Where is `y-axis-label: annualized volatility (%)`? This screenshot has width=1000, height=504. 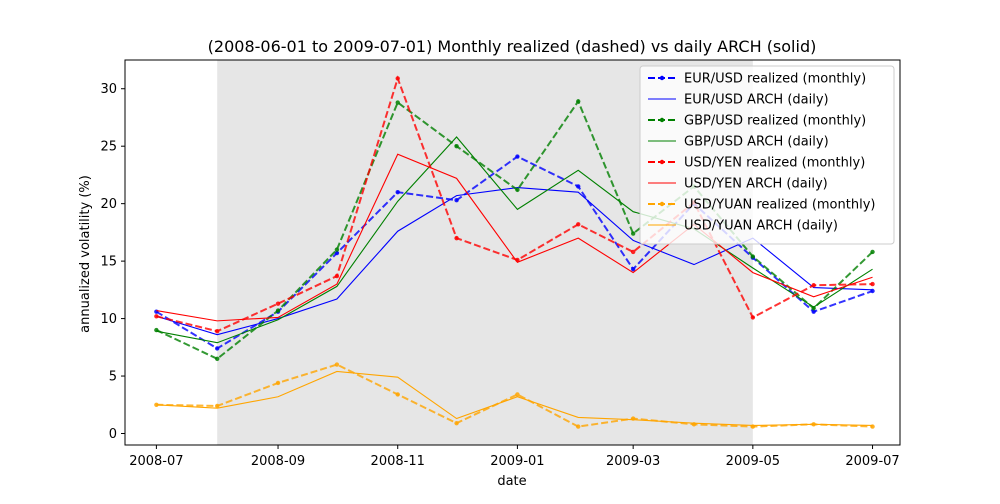
y-axis-label: annualized volatility (%) is located at coordinates (85, 254).